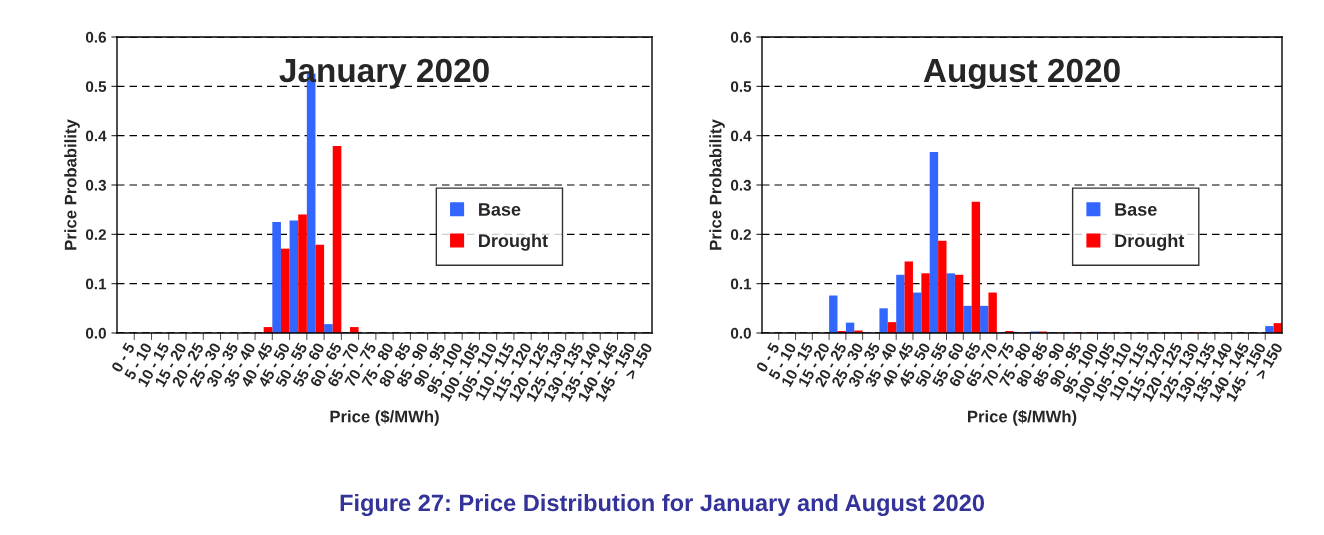 The height and width of the screenshot is (535, 1324). What do you see at coordinates (384, 73) in the screenshot?
I see `text: January 2020` at bounding box center [384, 73].